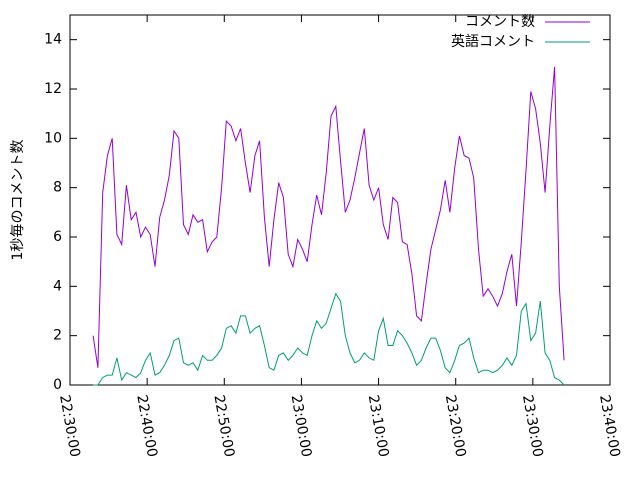  I want to click on y-tick-label: 8, so click(57, 188).